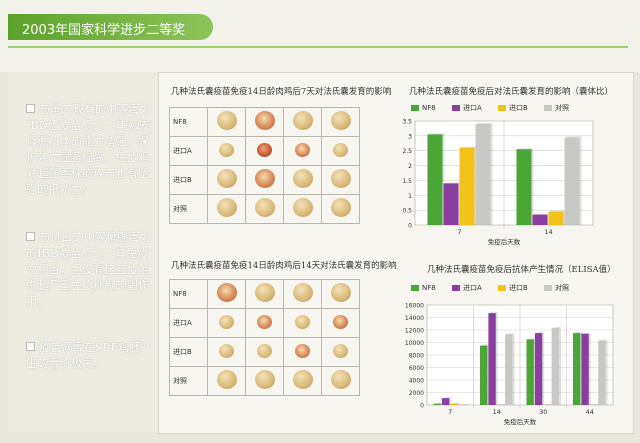 This screenshot has height=443, width=640. I want to click on award-title-bar: 2003年国家科学进步二等奖, so click(110, 27).